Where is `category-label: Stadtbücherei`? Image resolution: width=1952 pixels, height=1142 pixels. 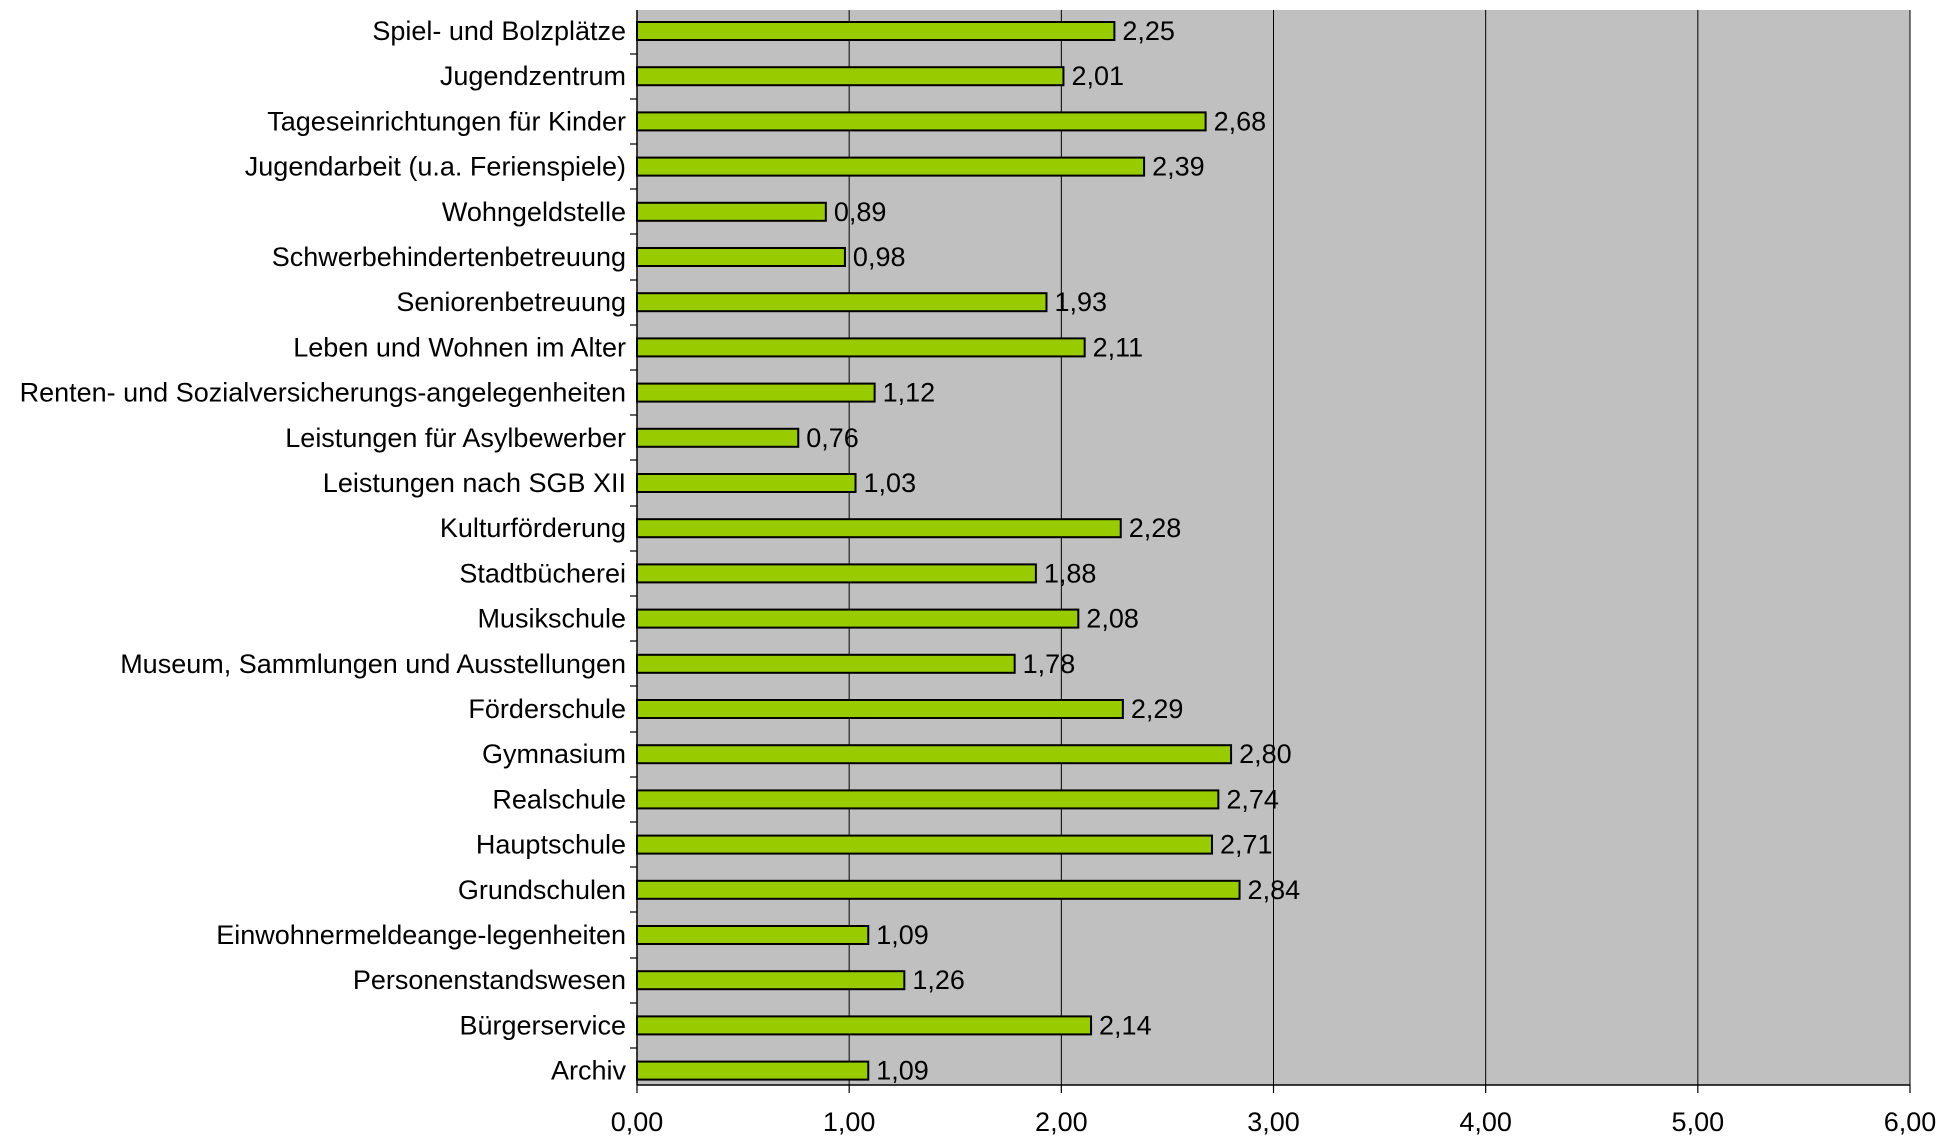
category-label: Stadtbücherei is located at coordinates (542, 573).